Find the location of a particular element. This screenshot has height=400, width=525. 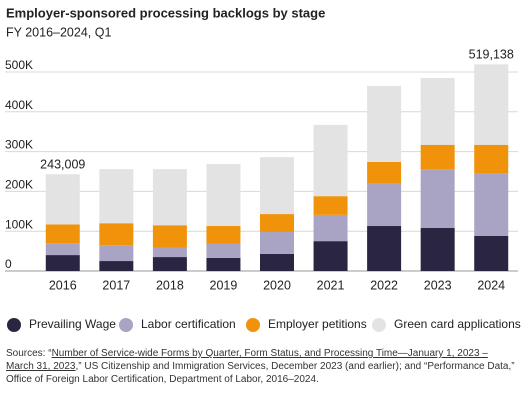

x-tick-label: 2024 is located at coordinates (491, 285).